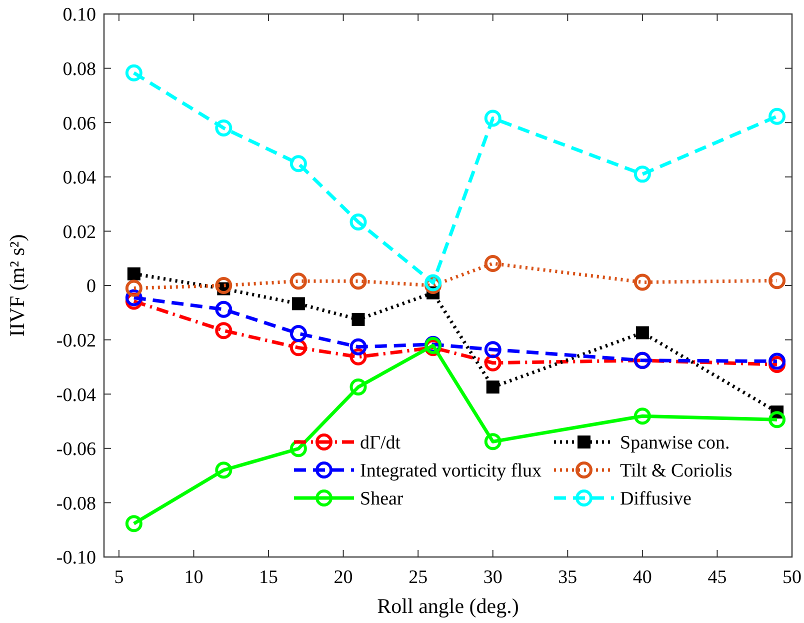 This screenshot has height=623, width=804. What do you see at coordinates (79, 15) in the screenshot?
I see `y-tick-label: 0.10` at bounding box center [79, 15].